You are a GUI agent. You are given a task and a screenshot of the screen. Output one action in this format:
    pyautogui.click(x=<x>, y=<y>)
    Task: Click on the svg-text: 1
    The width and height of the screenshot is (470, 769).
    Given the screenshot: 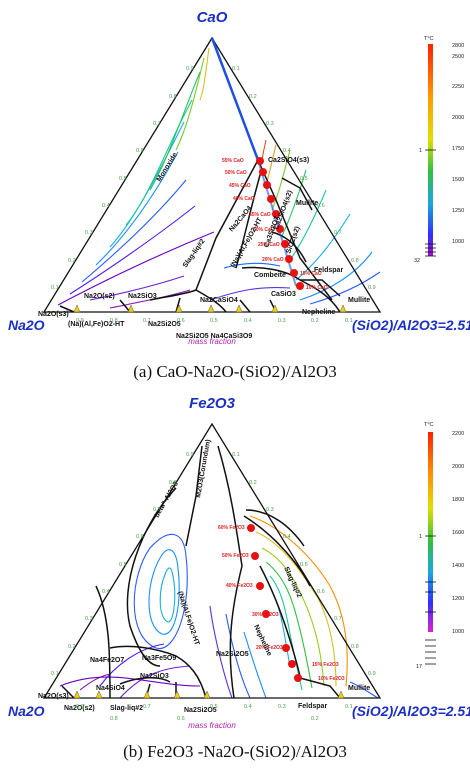 What is the action you would take?
    pyautogui.click(x=420, y=151)
    